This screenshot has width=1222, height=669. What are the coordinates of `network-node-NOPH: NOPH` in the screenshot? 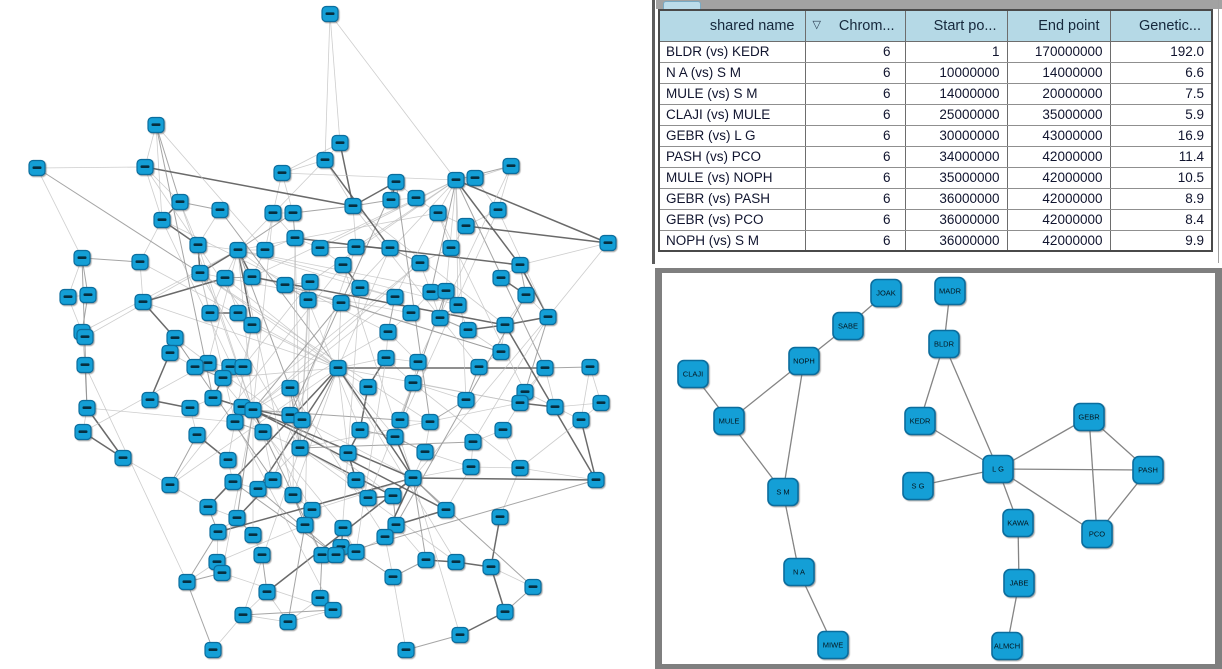 It's located at (804, 361).